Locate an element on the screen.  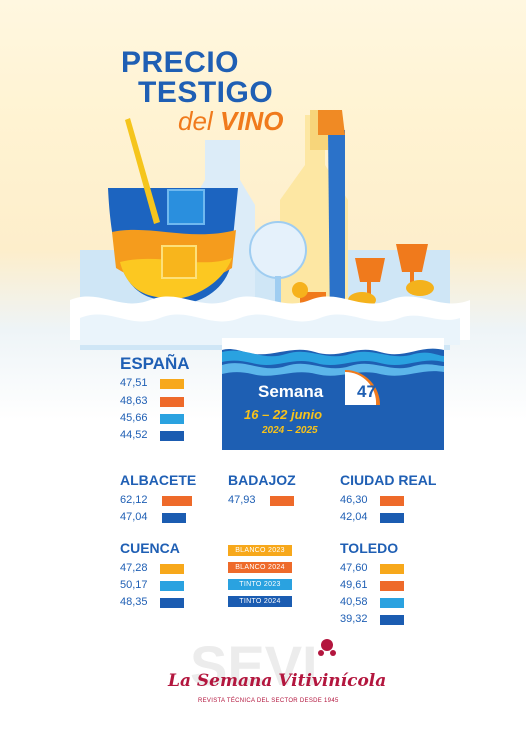
cuenca-row: 48,35 is located at coordinates (165, 603).